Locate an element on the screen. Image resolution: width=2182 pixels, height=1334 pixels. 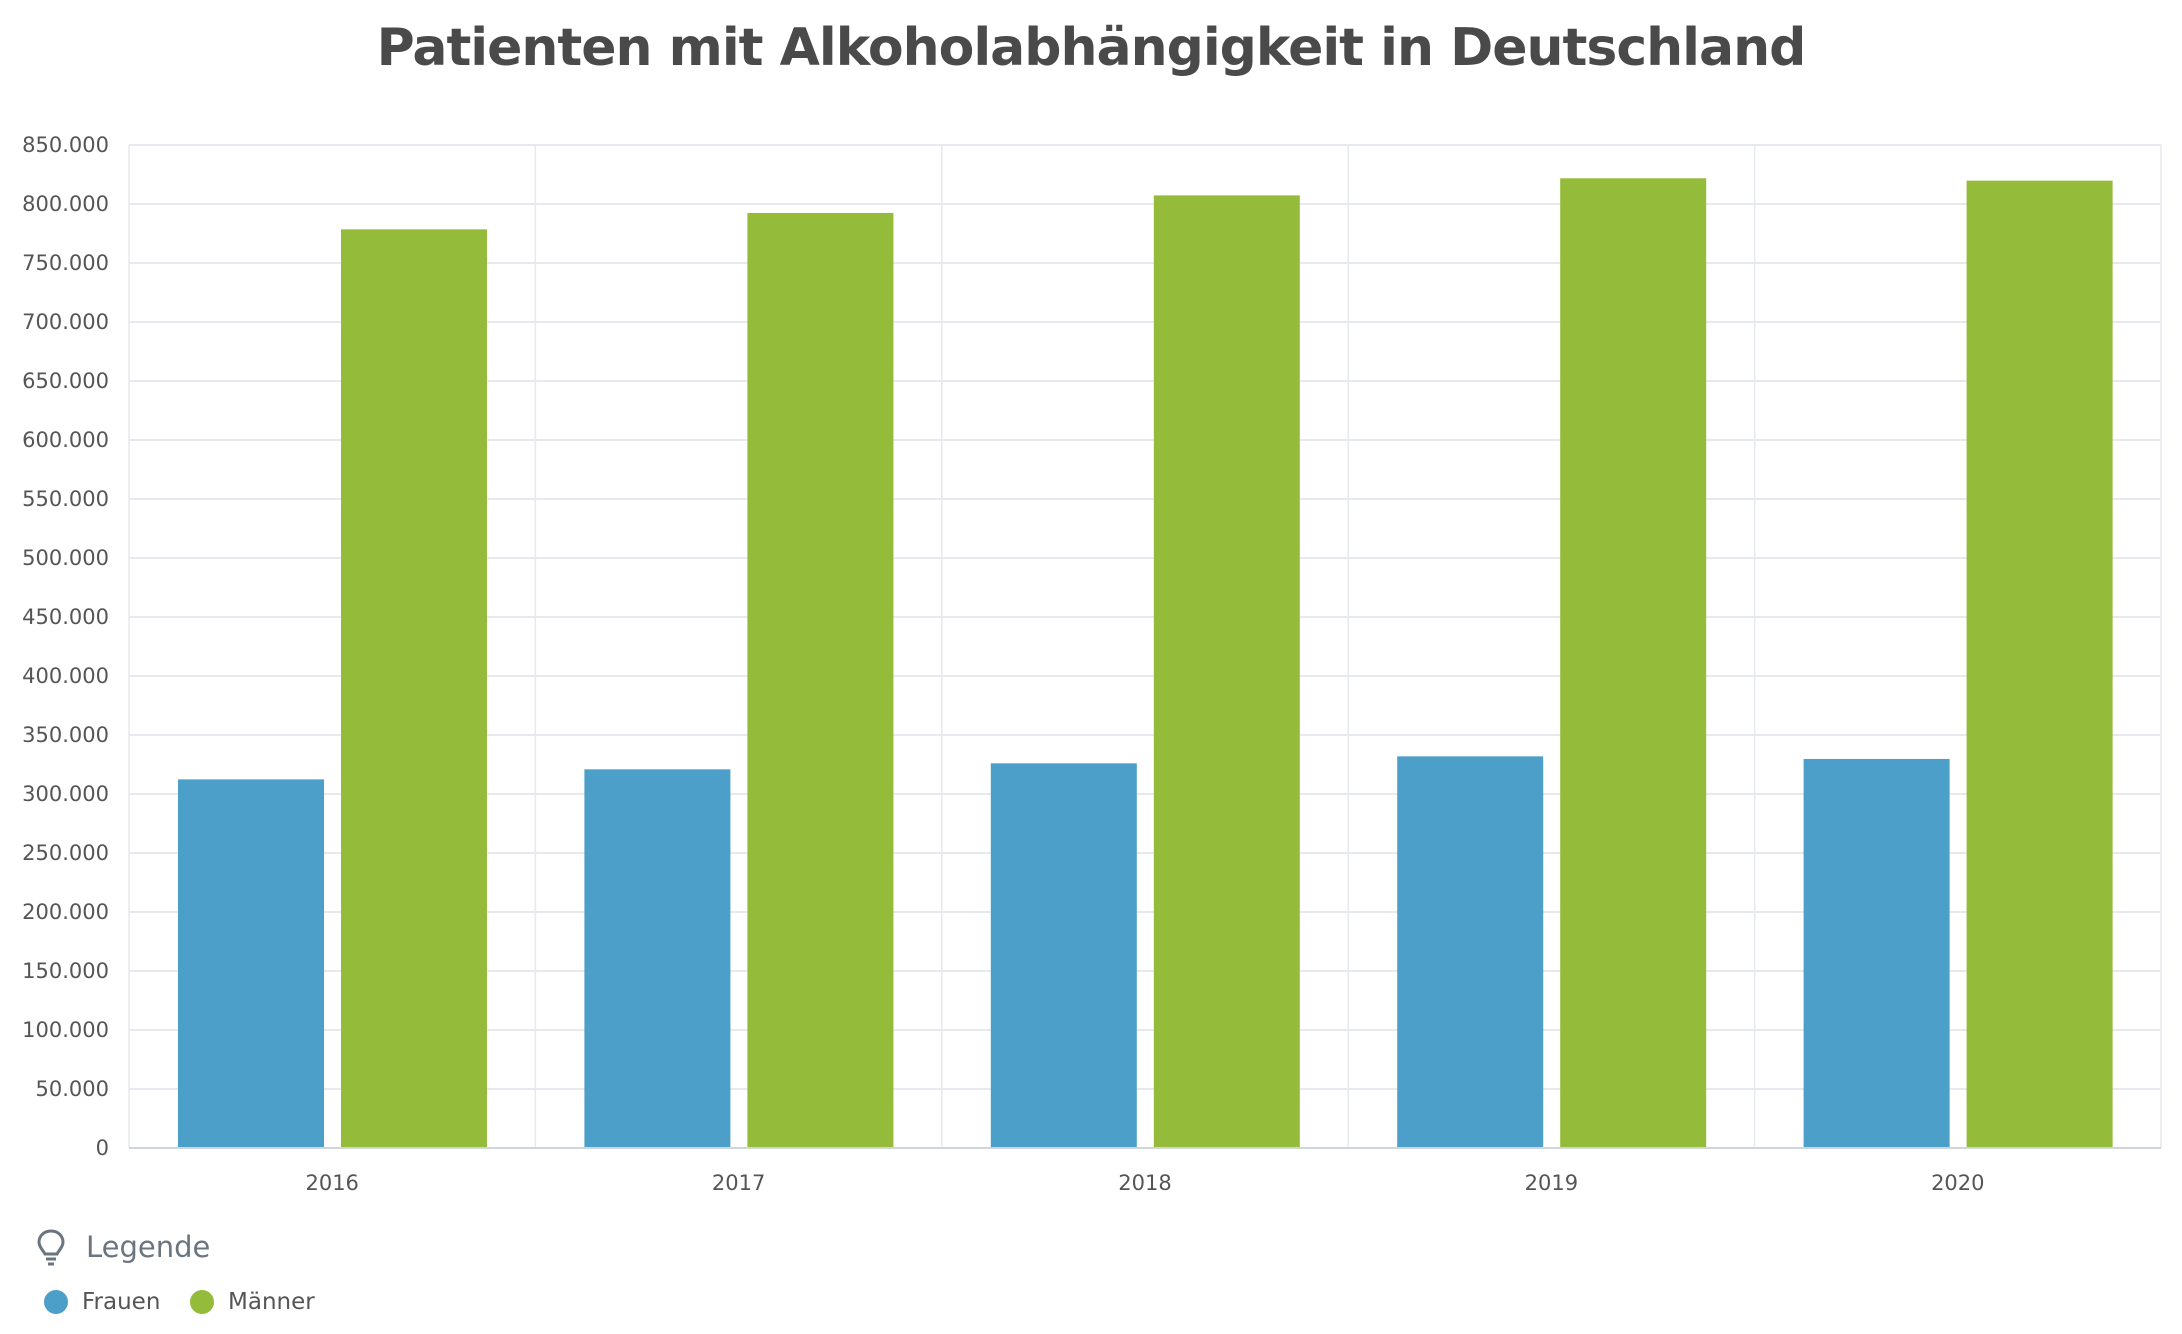
bar-maenner-2020 is located at coordinates (2039, 664).